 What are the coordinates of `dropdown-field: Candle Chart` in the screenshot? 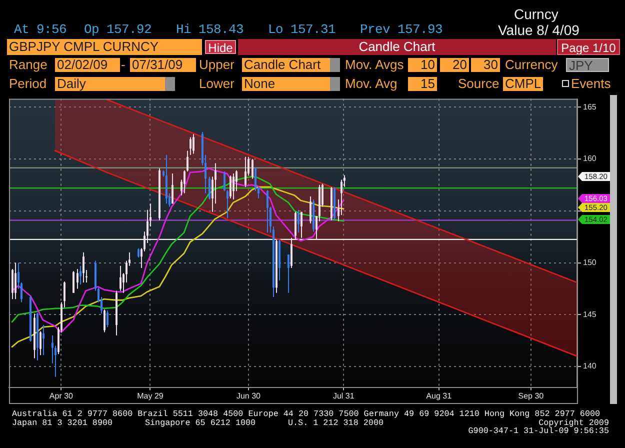 It's located at (291, 65).